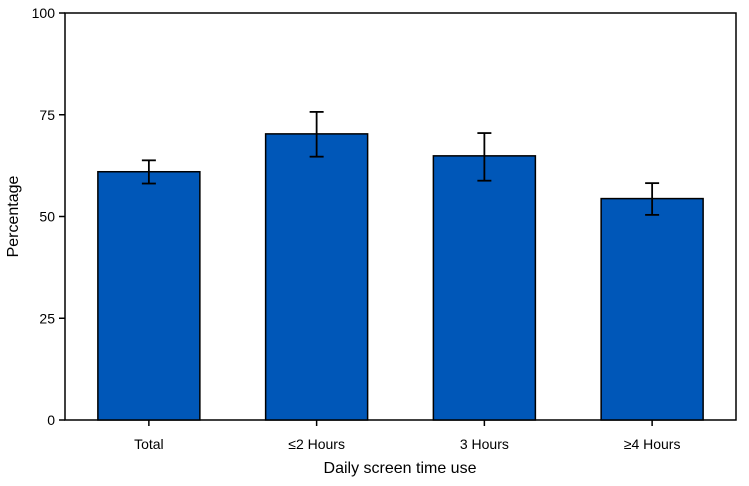  I want to click on y-tick-label: 100, so click(44, 13).